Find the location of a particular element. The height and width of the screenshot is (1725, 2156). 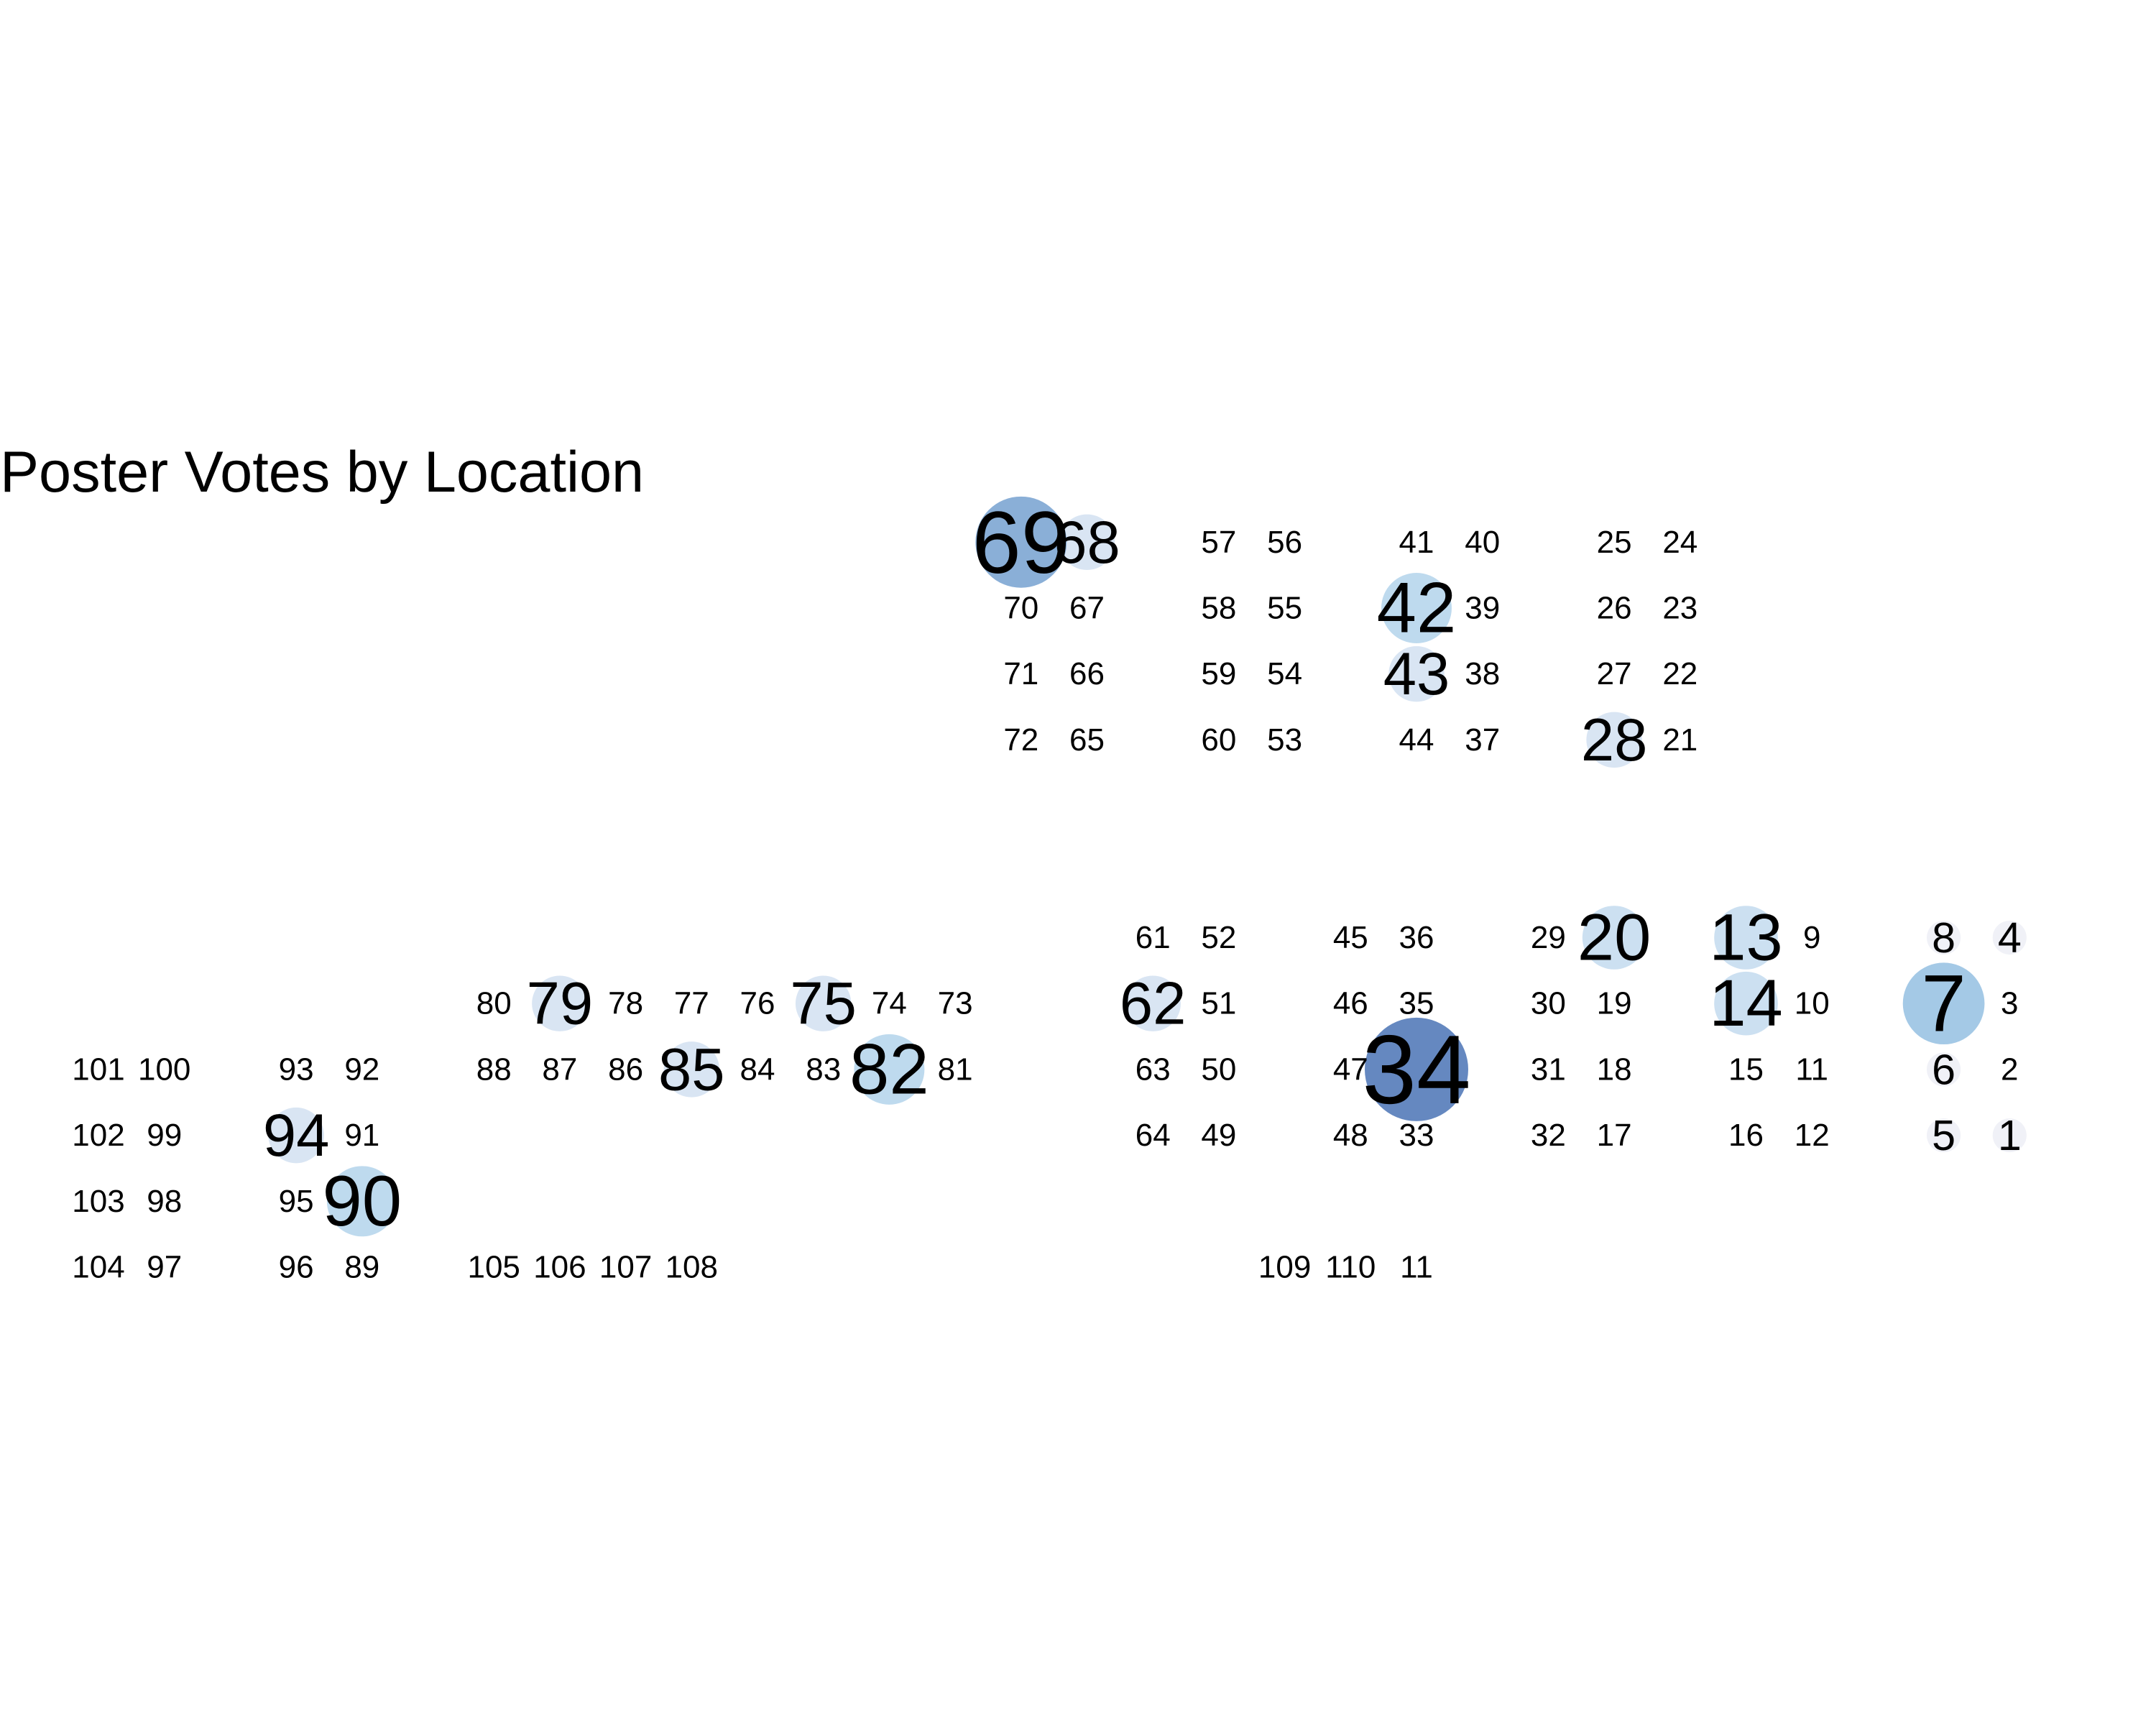

poster-label-77: 77 is located at coordinates (691, 1003).